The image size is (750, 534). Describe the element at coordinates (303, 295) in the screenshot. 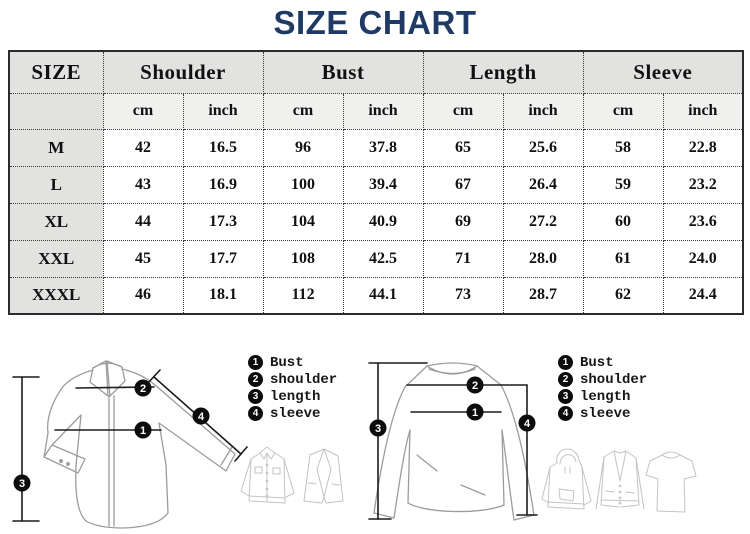

I see `table-cell: 112` at that location.